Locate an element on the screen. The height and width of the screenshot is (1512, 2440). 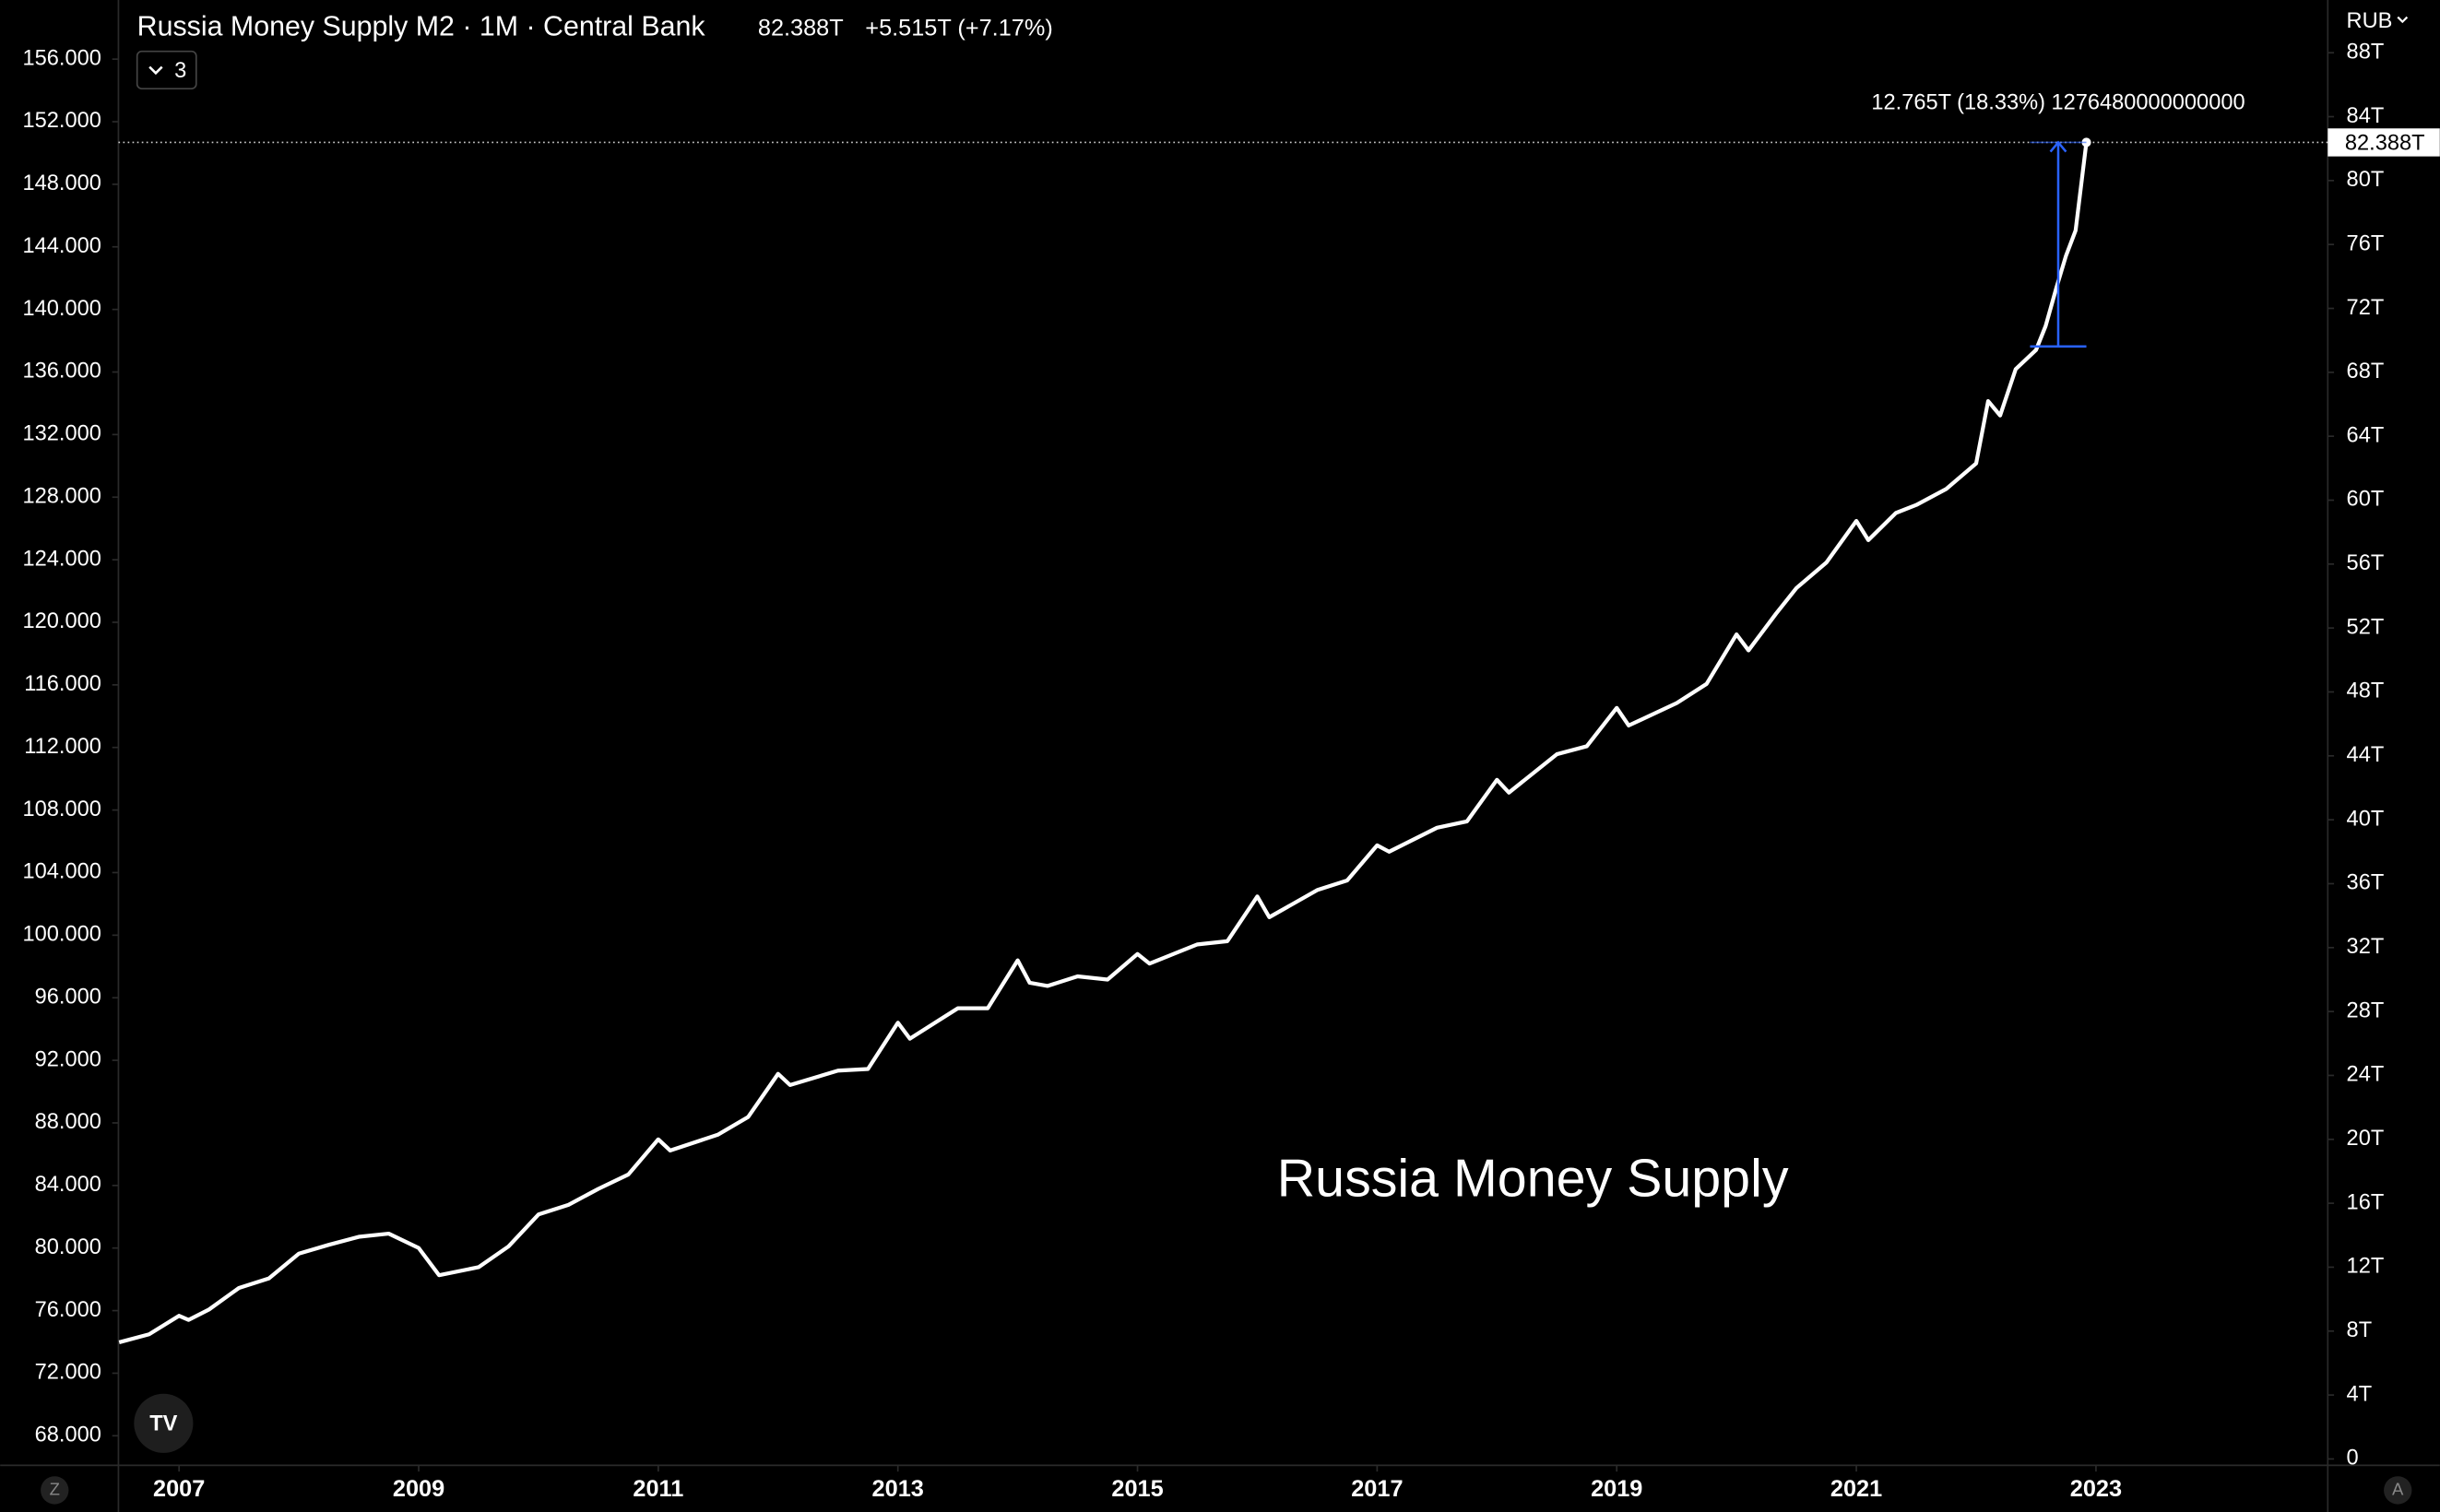
right-badge: A is located at coordinates (2398, 1489).